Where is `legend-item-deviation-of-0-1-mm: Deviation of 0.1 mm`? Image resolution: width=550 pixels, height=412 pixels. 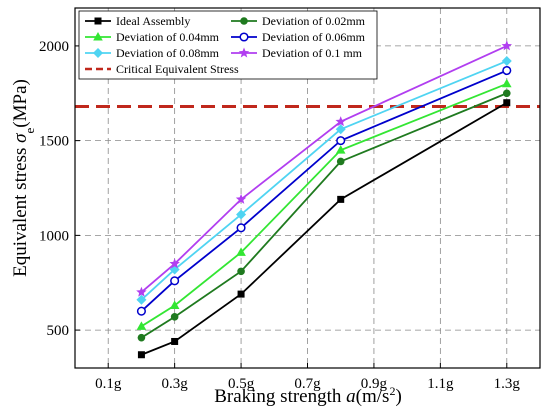
legend-item-deviation-of-0-1-mm: Deviation of 0.1 mm is located at coordinates (297, 53).